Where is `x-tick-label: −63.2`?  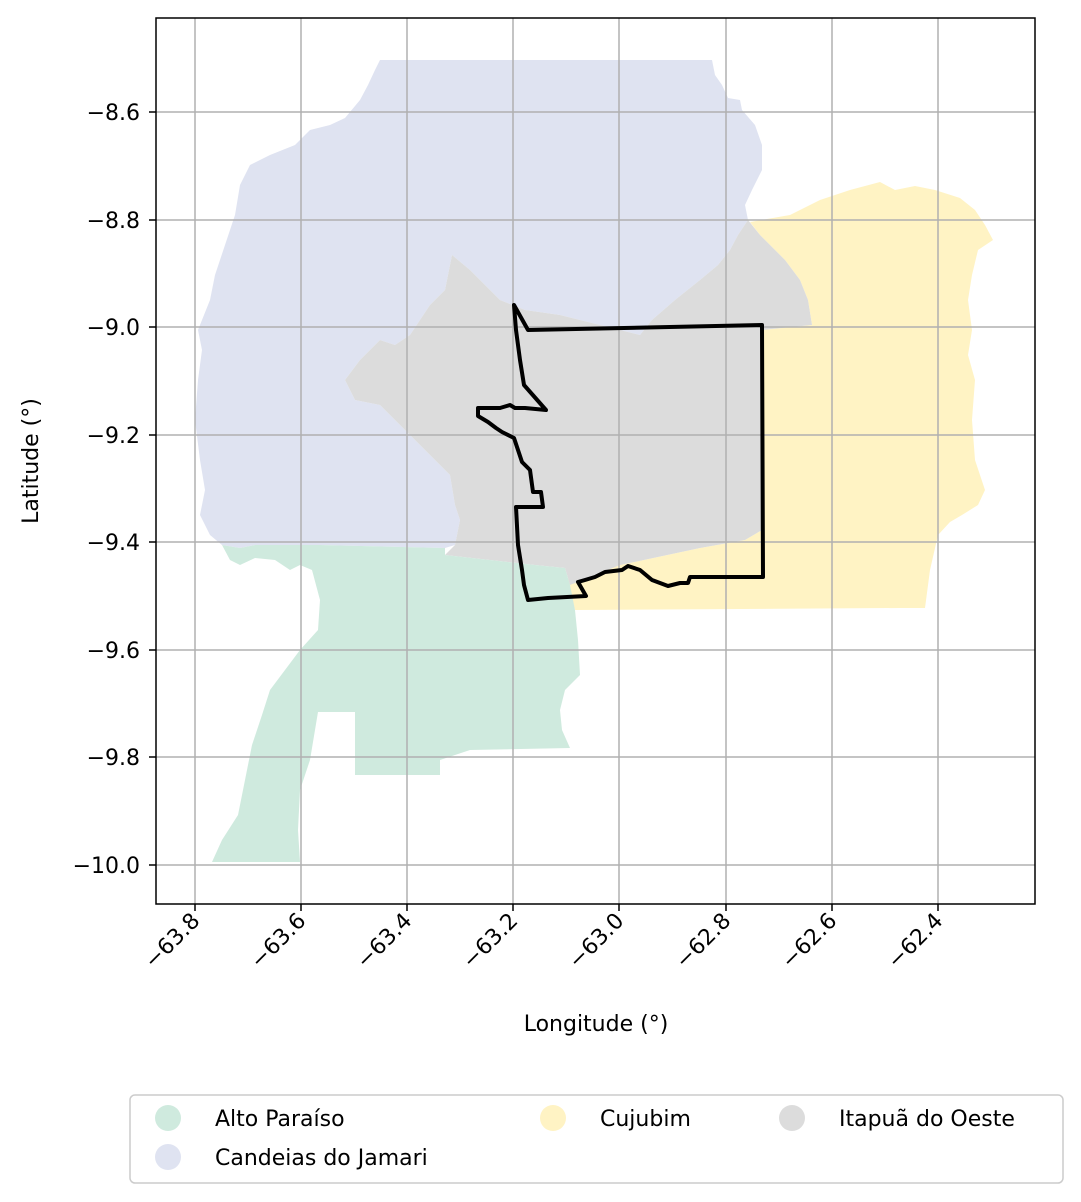
x-tick-label: −63.2 is located at coordinates (490, 941).